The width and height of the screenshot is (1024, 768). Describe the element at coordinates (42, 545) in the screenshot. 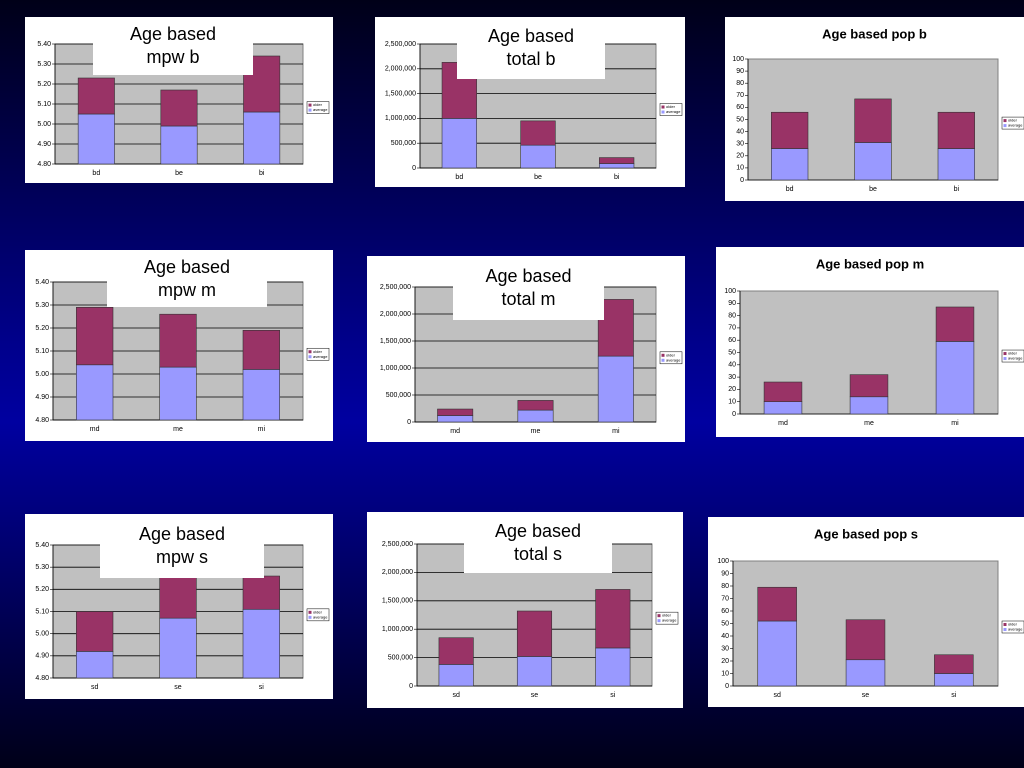

I see `y-tick-label: 5.40` at that location.